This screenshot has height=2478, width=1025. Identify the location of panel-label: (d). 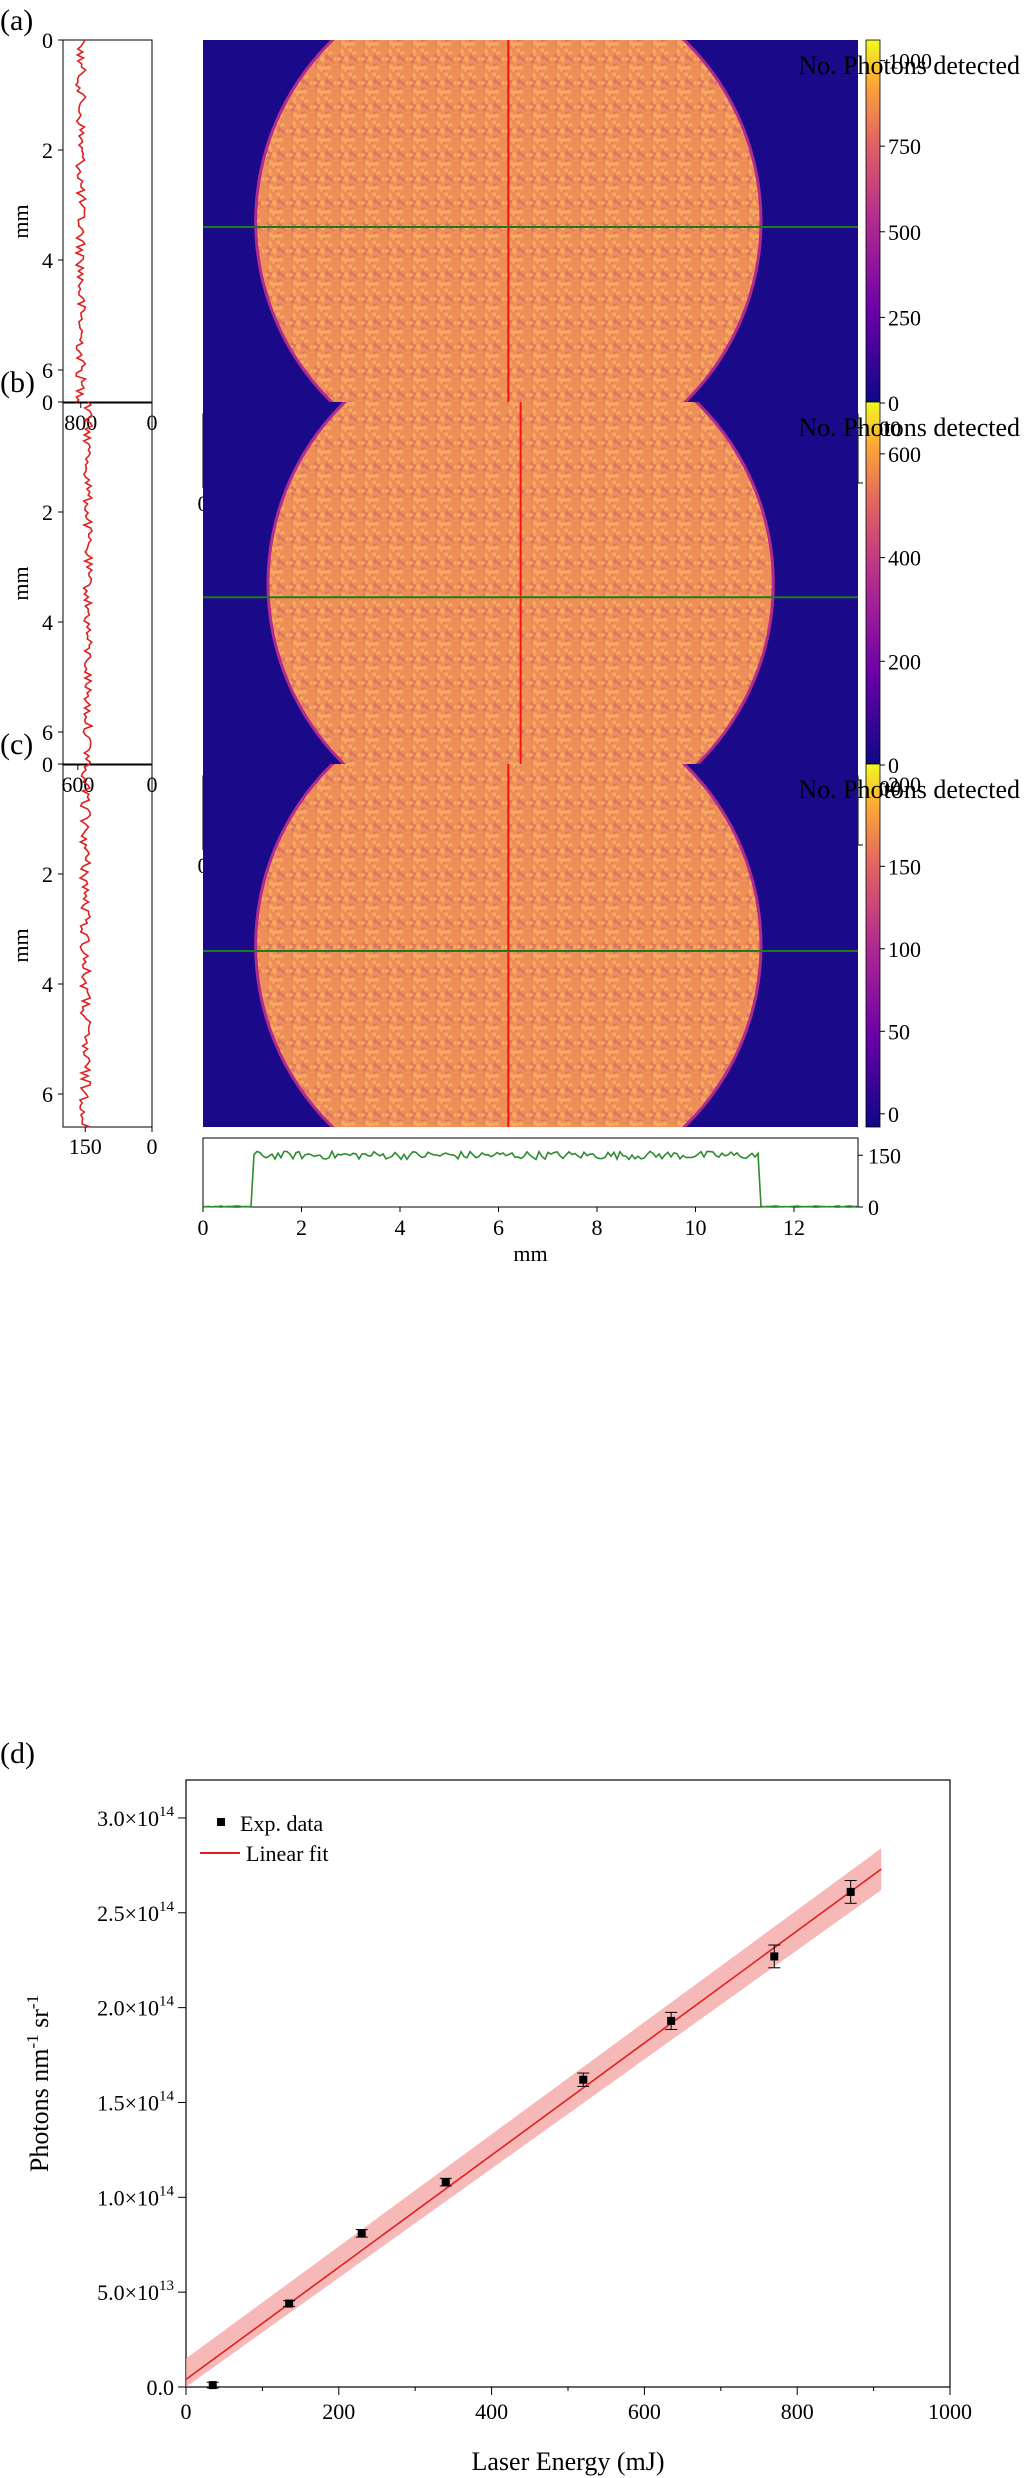
(17, 1753).